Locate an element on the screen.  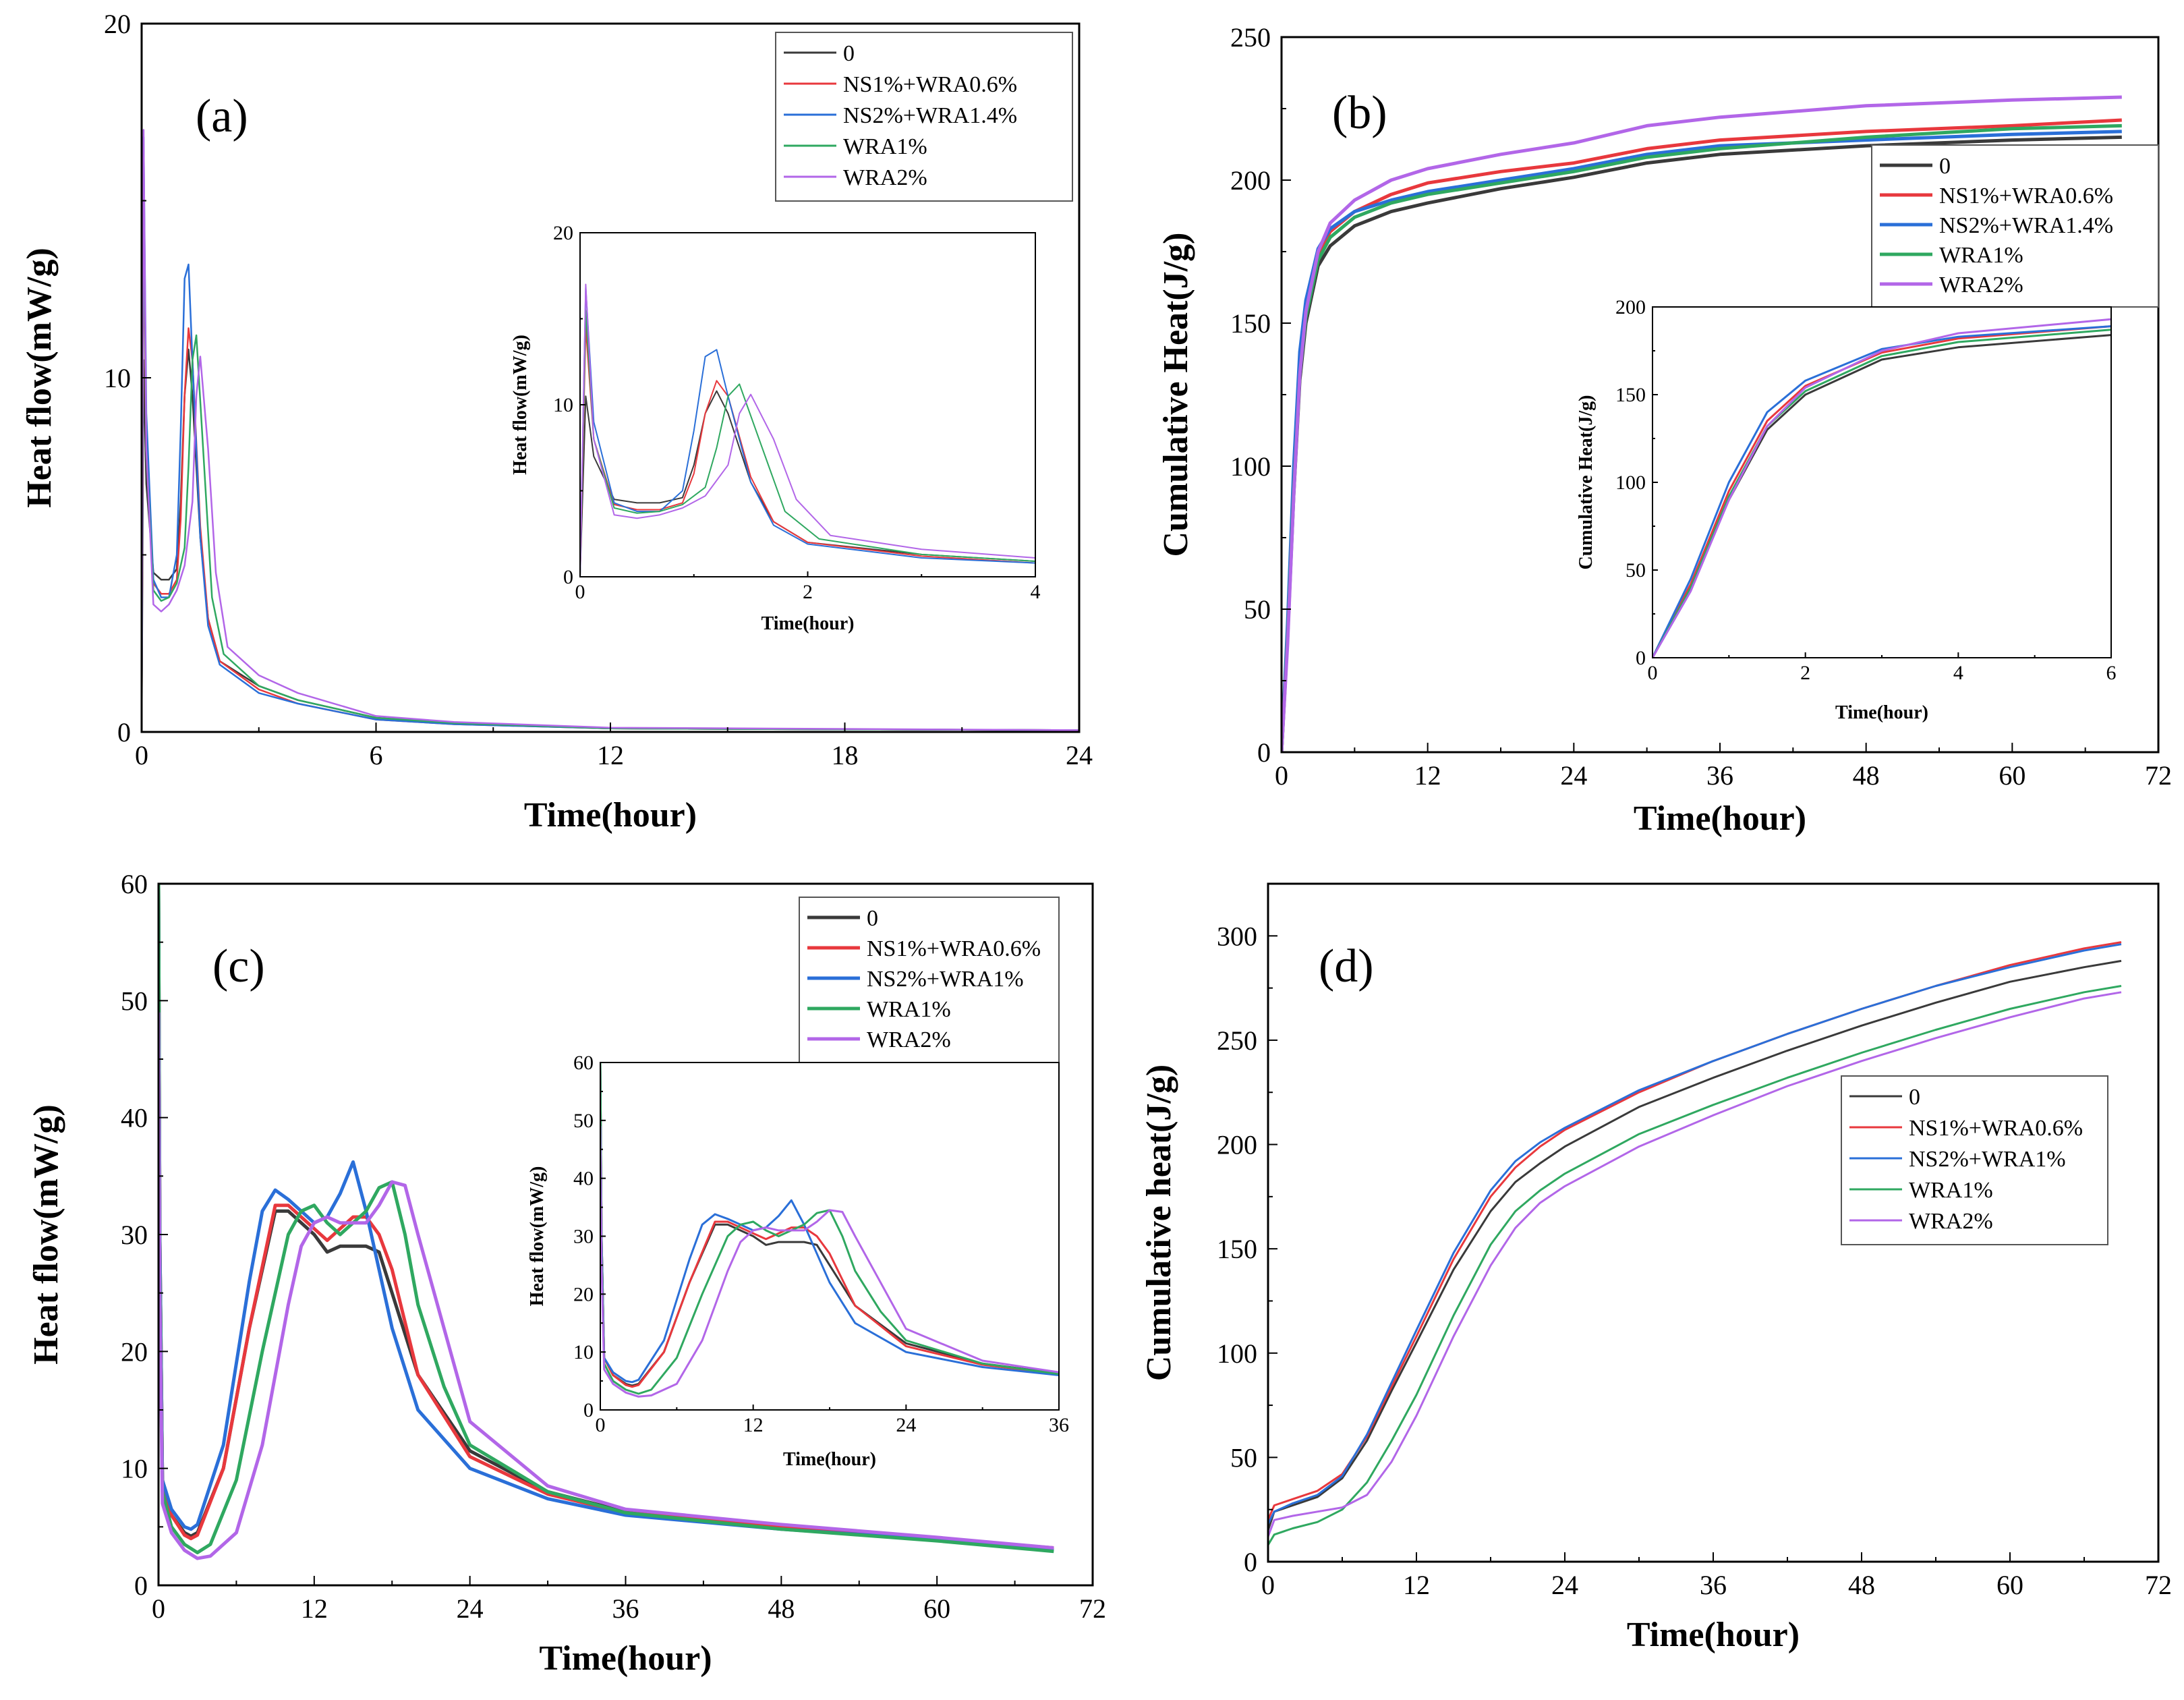
y-tick-label: 40 is located at coordinates (134, 1118).